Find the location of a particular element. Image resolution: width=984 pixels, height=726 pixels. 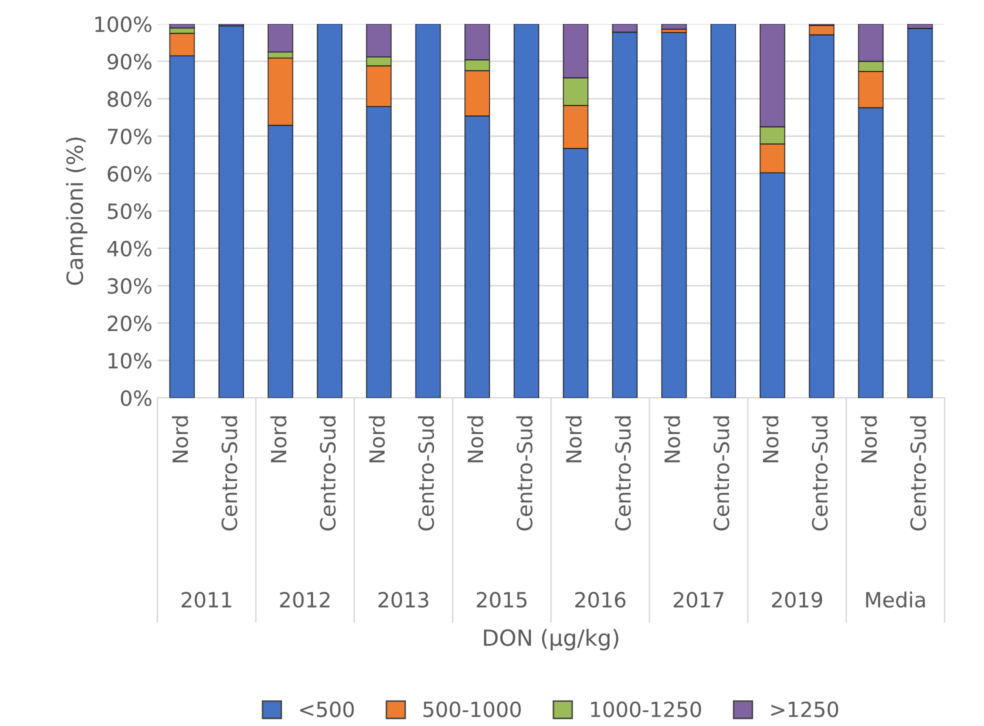

y-tick-label: 80% is located at coordinates (130, 99).